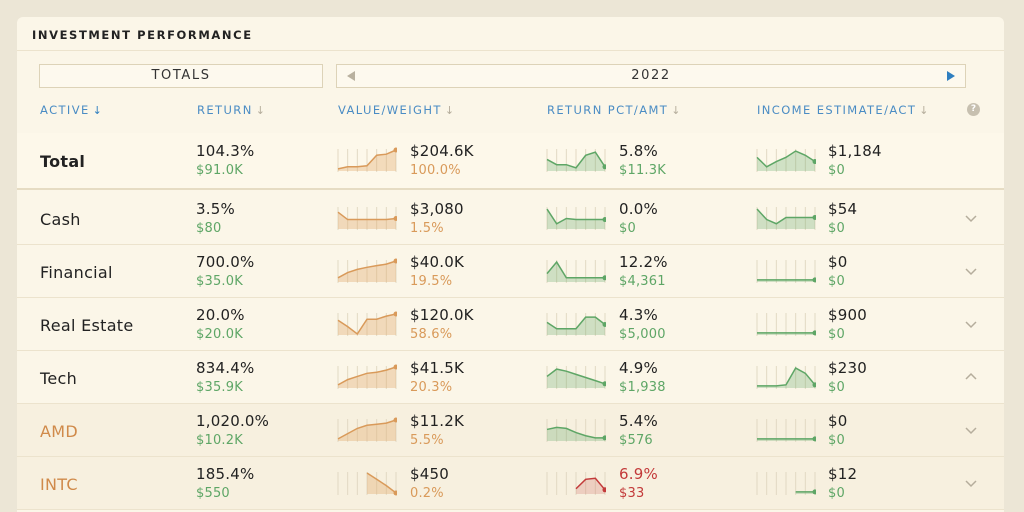  Describe the element at coordinates (431, 281) in the screenshot. I see `weight-pct: 19.5%` at that location.